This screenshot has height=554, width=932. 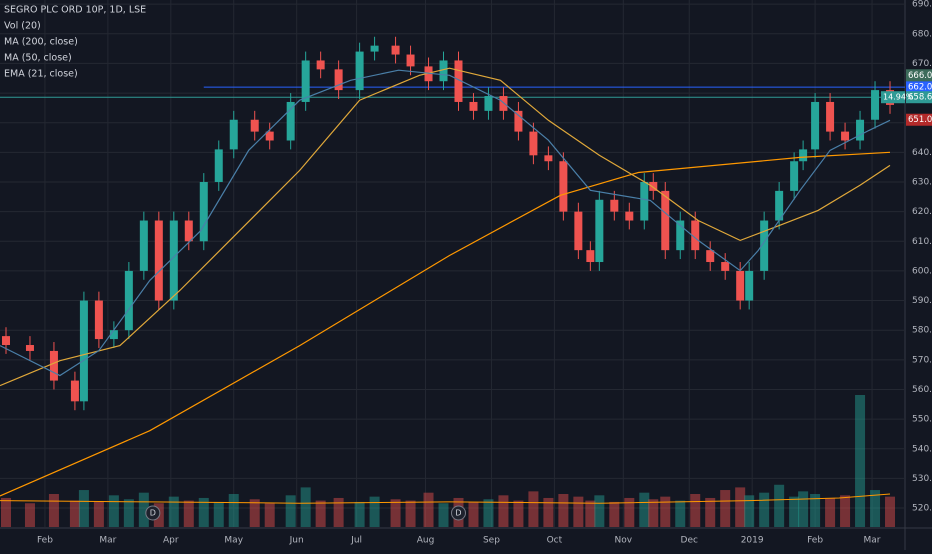 What do you see at coordinates (922, 420) in the screenshot?
I see `y-tick-label: 550.0` at bounding box center [922, 420].